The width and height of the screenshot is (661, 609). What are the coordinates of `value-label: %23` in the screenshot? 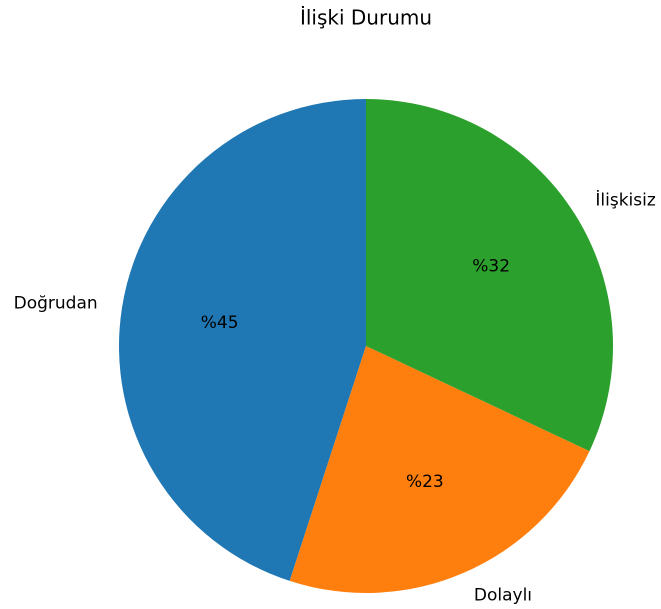 It's located at (425, 482).